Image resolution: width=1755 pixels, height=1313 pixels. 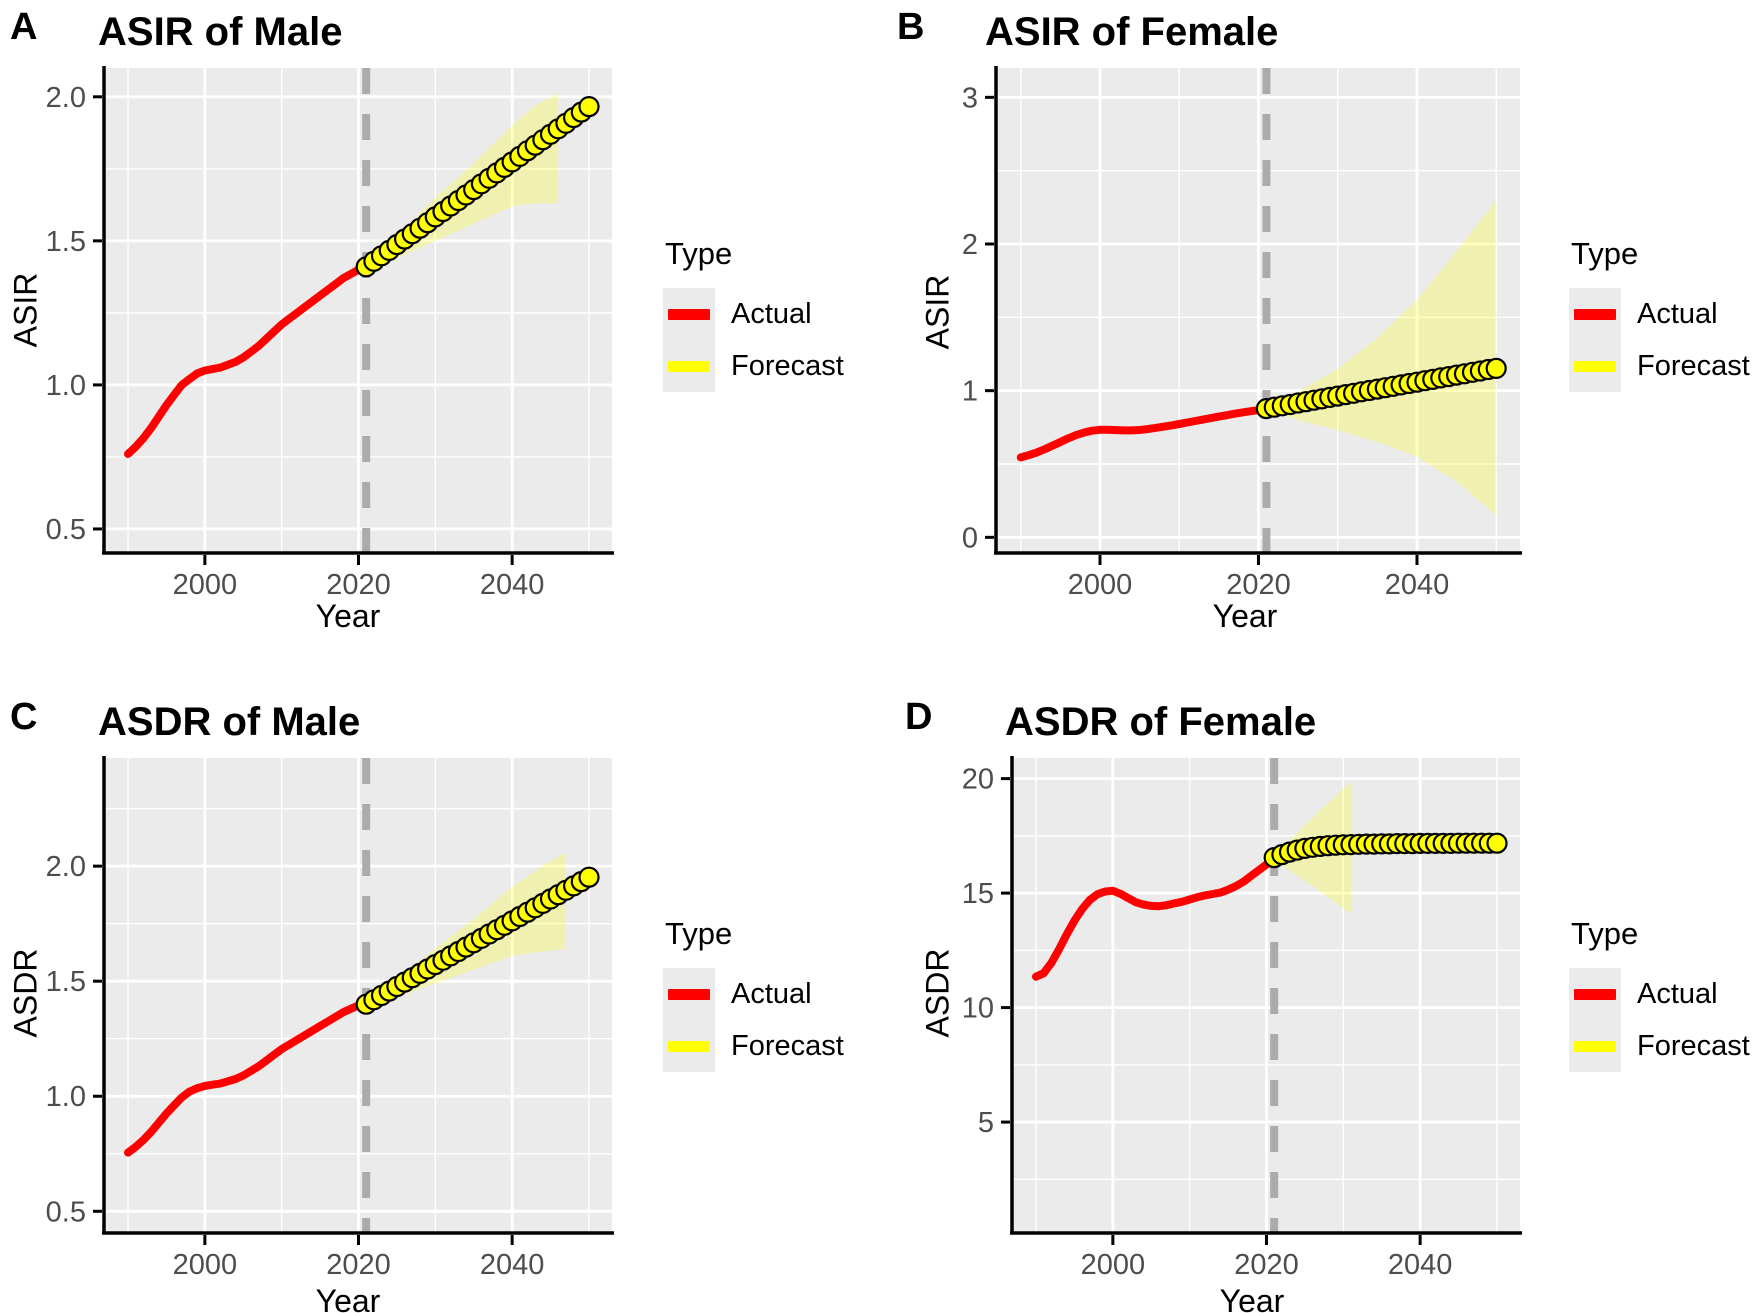 What do you see at coordinates (24, 717) in the screenshot?
I see `panel-tag-c: C` at bounding box center [24, 717].